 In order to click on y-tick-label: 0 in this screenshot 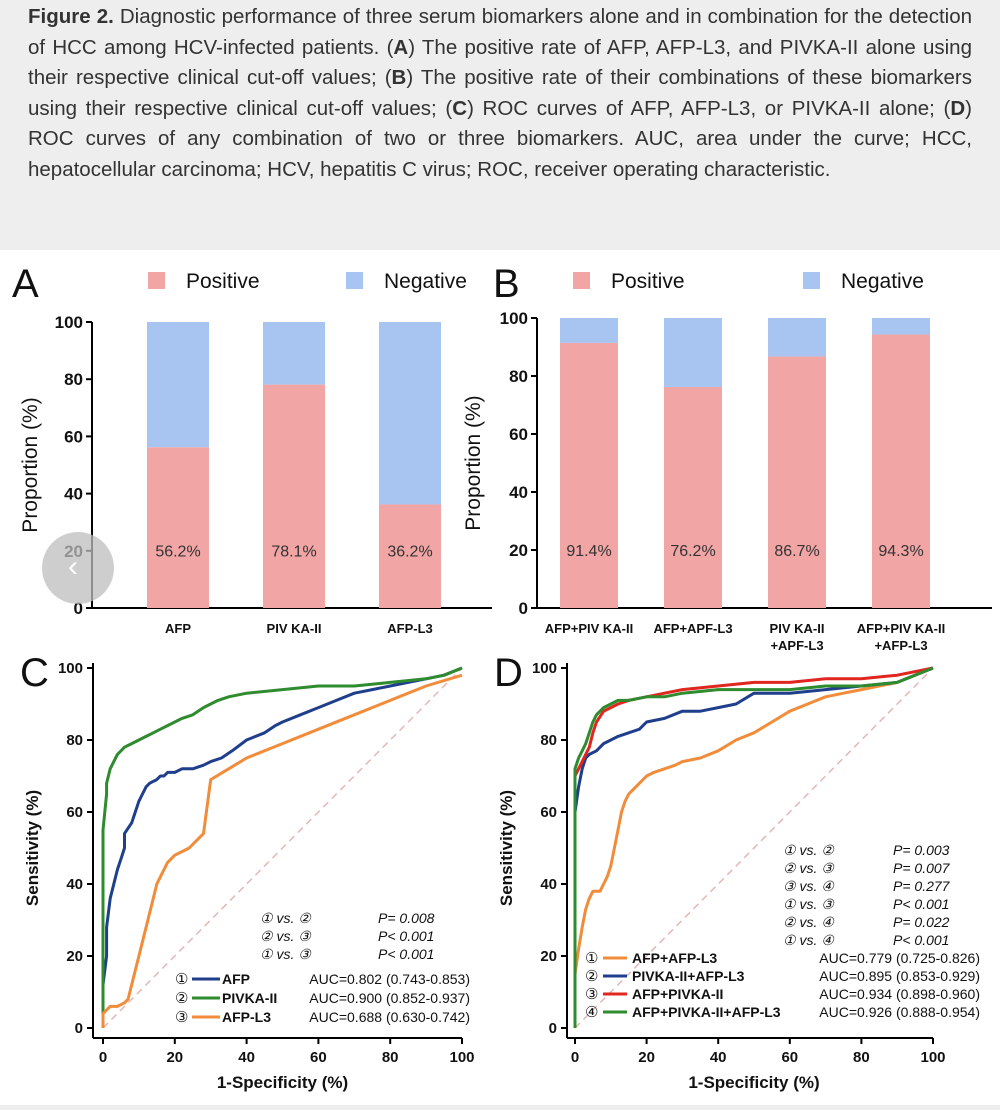, I will do `click(523, 608)`.